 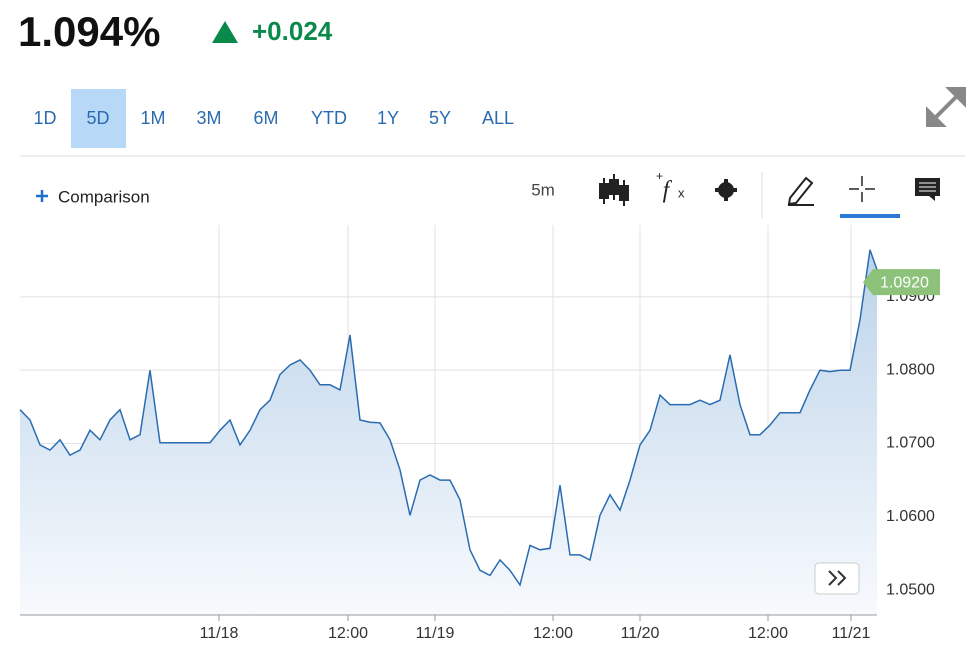 I want to click on settings-icon, so click(x=726, y=190).